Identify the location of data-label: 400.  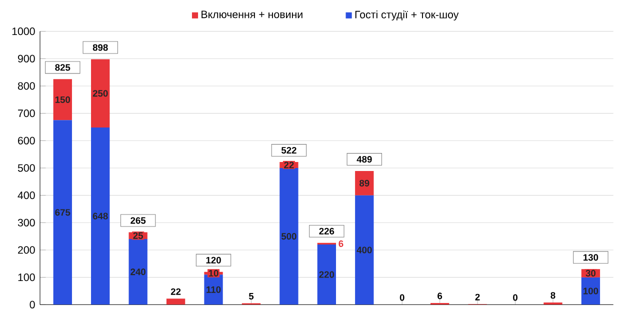
(364, 250).